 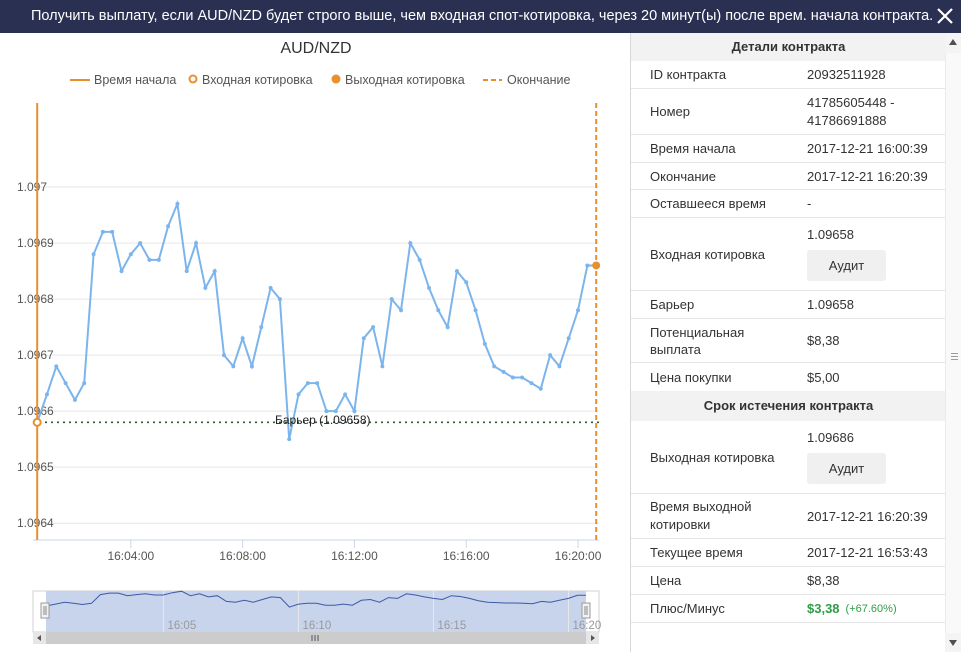 I want to click on navigator-selection, so click(x=316, y=611).